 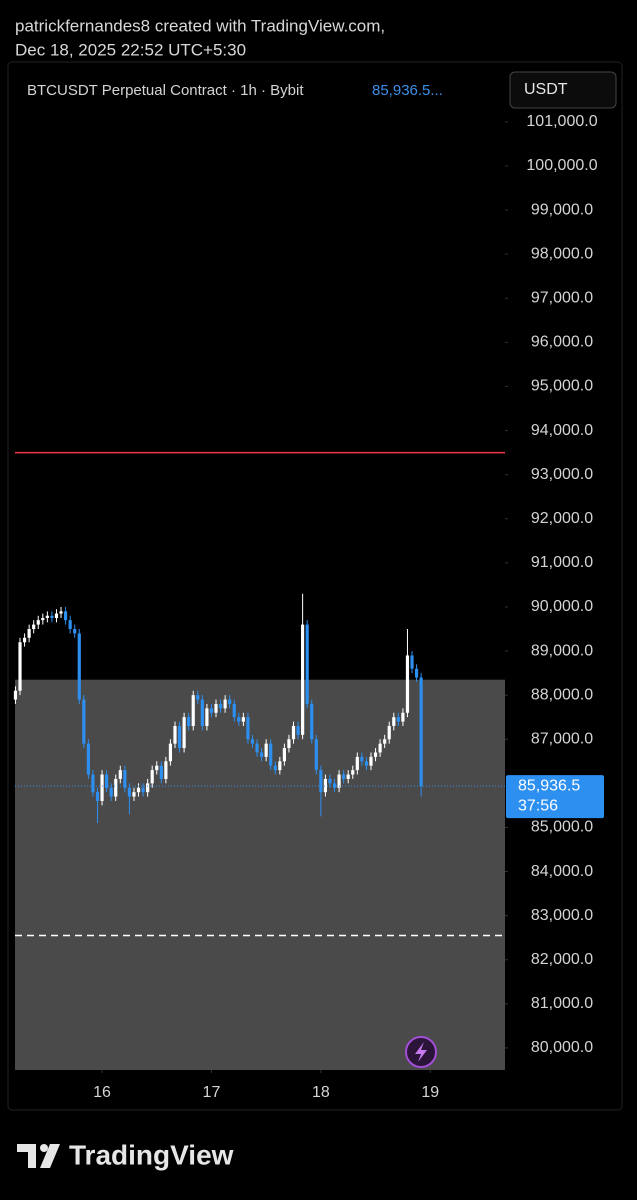 What do you see at coordinates (562, 253) in the screenshot?
I see `y-tick-label: 98,000.0` at bounding box center [562, 253].